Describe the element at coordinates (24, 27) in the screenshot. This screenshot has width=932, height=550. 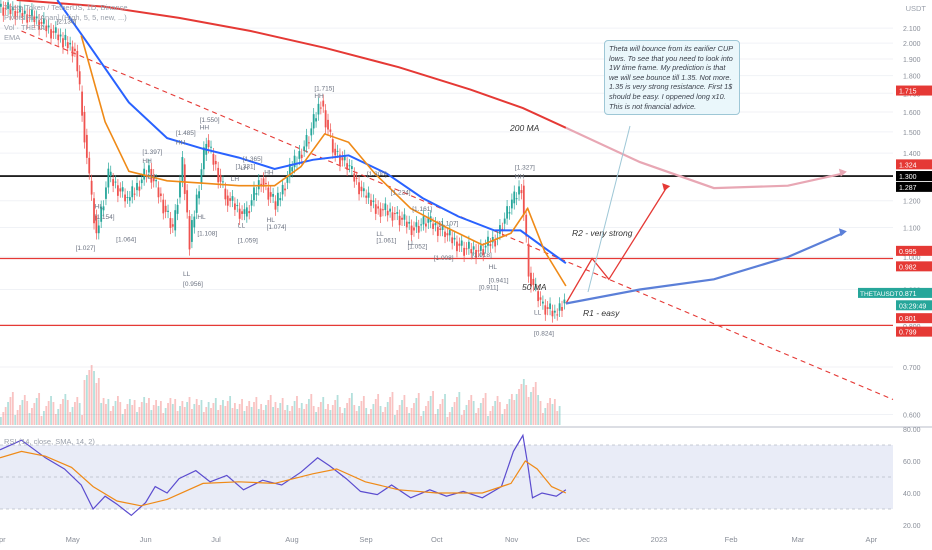
I see `volume-indicator-label: Vol · THETA` at that location.